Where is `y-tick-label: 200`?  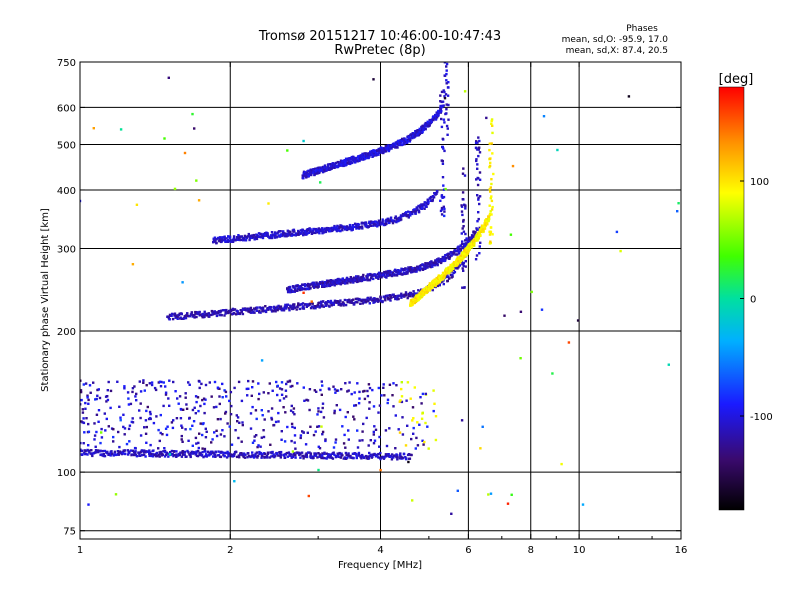 y-tick-label: 200 is located at coordinates (66, 332).